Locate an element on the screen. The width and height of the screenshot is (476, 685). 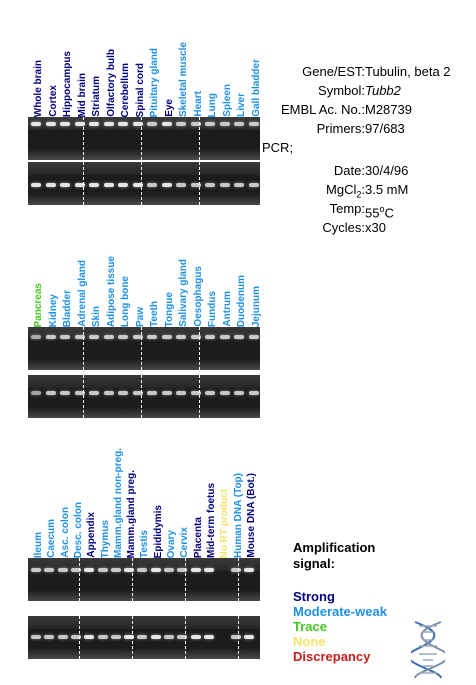
embl-row: EMBL Ac. No.: M28739 is located at coordinates (369, 110).